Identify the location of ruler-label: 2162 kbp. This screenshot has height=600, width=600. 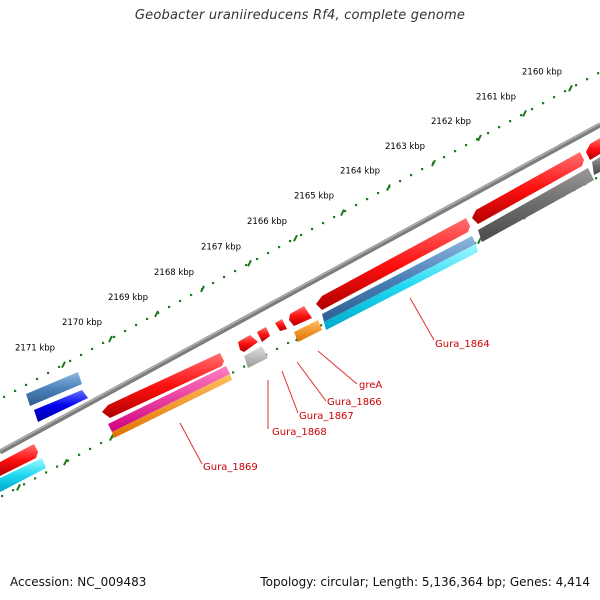
(451, 122).